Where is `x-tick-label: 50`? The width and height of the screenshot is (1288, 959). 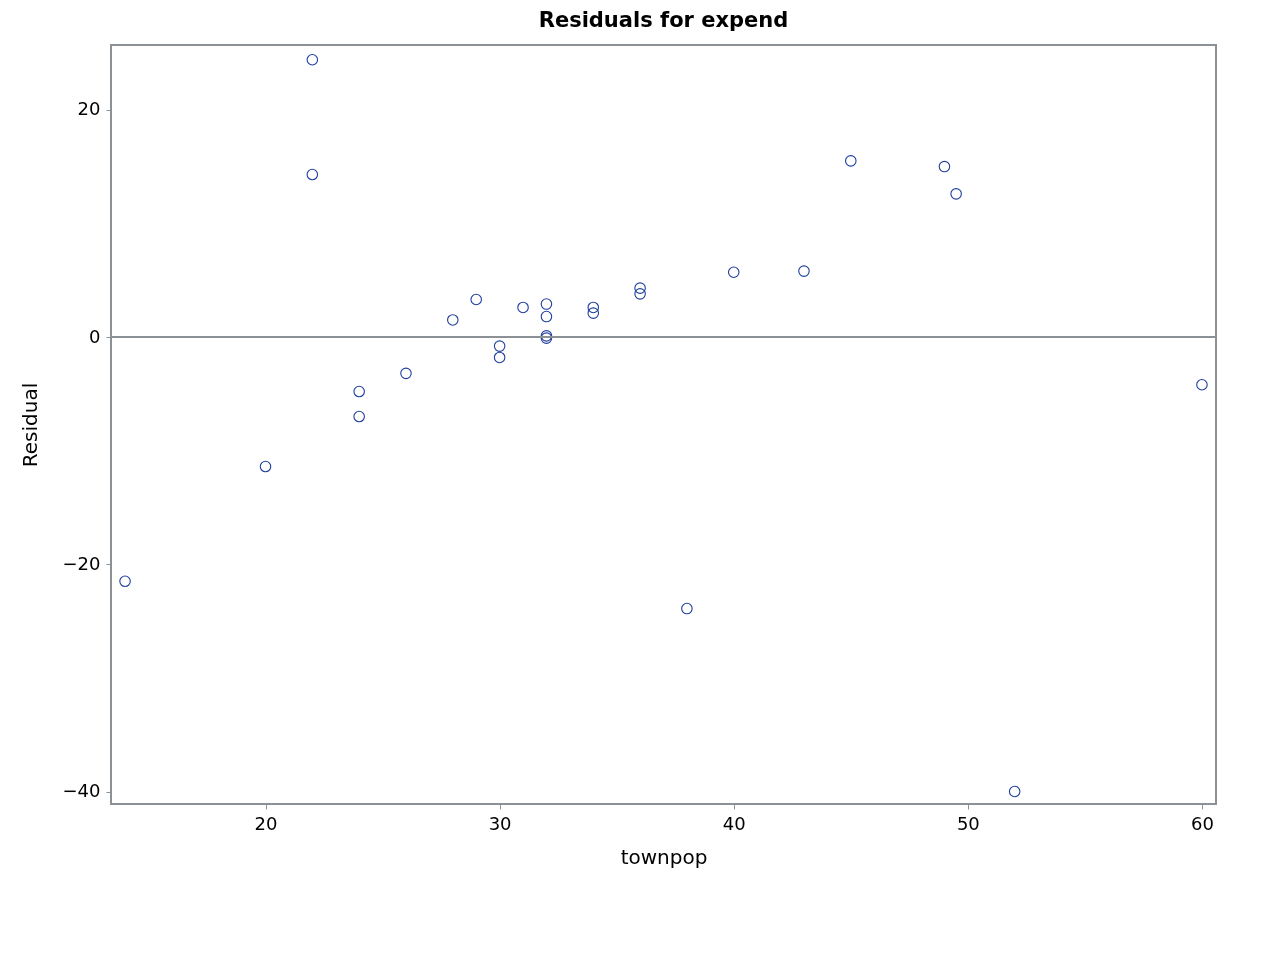 x-tick-label: 50 is located at coordinates (968, 823).